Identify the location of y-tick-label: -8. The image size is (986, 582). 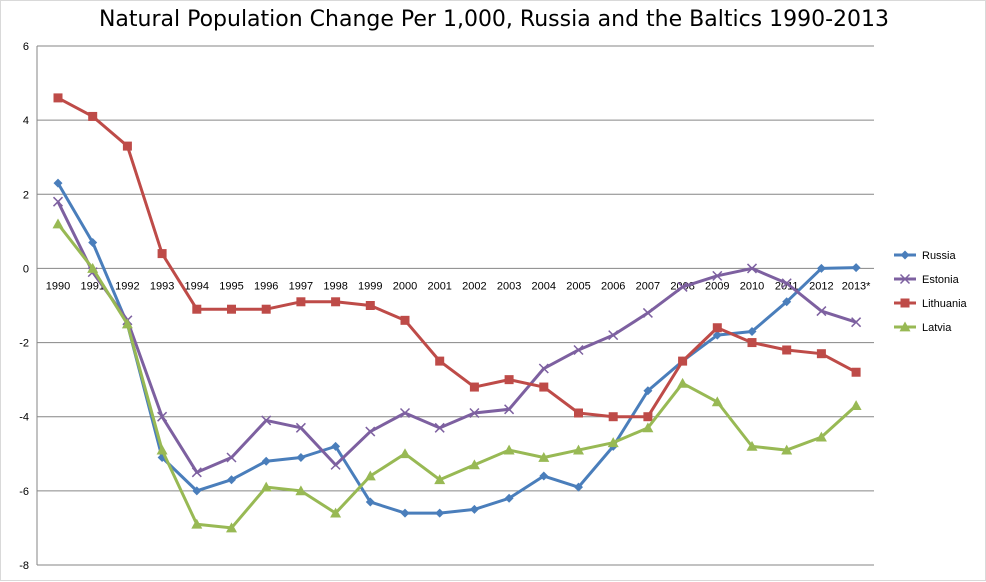
(24, 566).